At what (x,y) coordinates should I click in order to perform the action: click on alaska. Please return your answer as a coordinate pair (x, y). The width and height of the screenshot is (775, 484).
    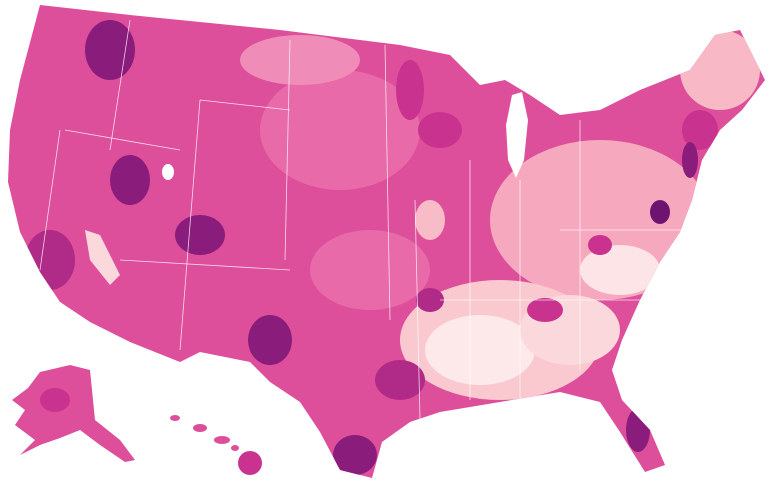
    Looking at the image, I should click on (73, 413).